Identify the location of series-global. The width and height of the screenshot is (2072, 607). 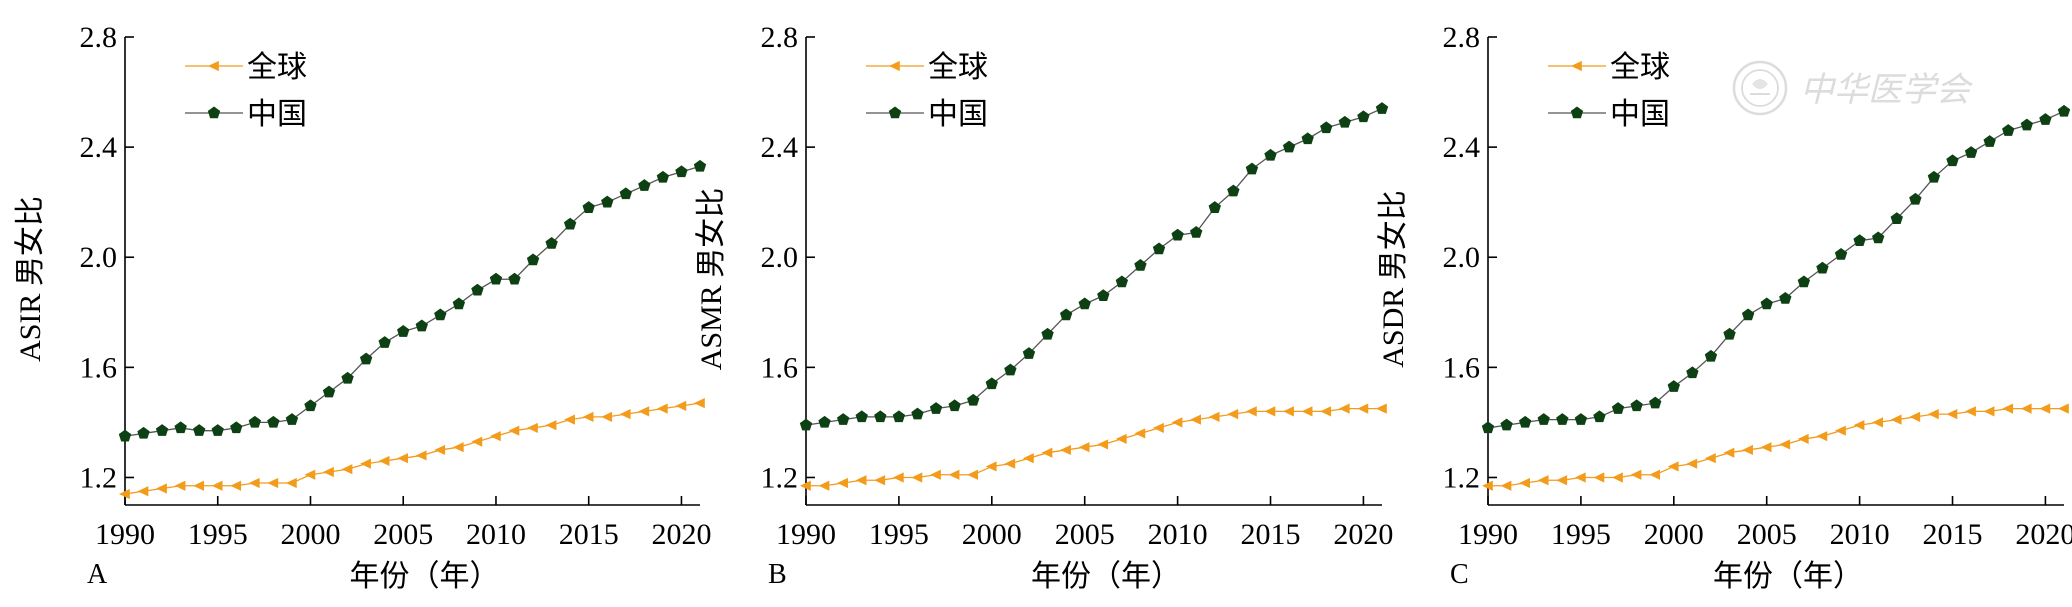
(1093, 447).